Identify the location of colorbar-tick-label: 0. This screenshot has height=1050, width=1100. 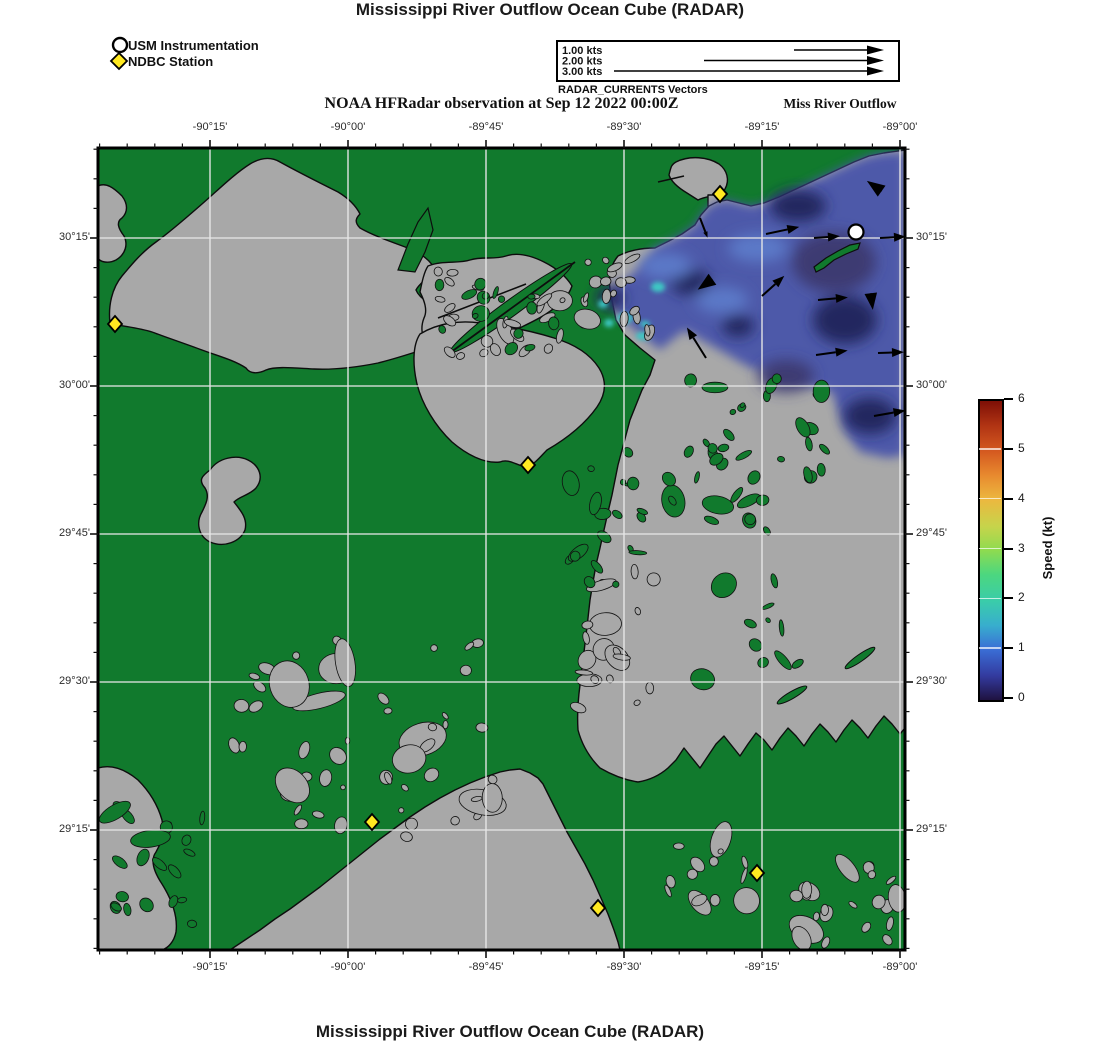
(1021, 697).